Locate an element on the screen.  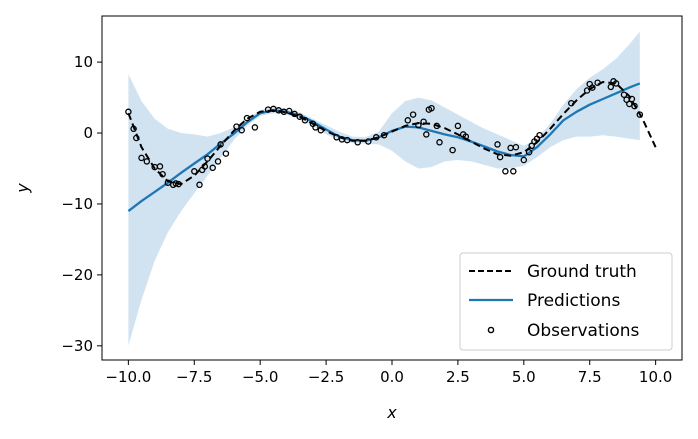
x-axis-label: x is located at coordinates (391, 412).